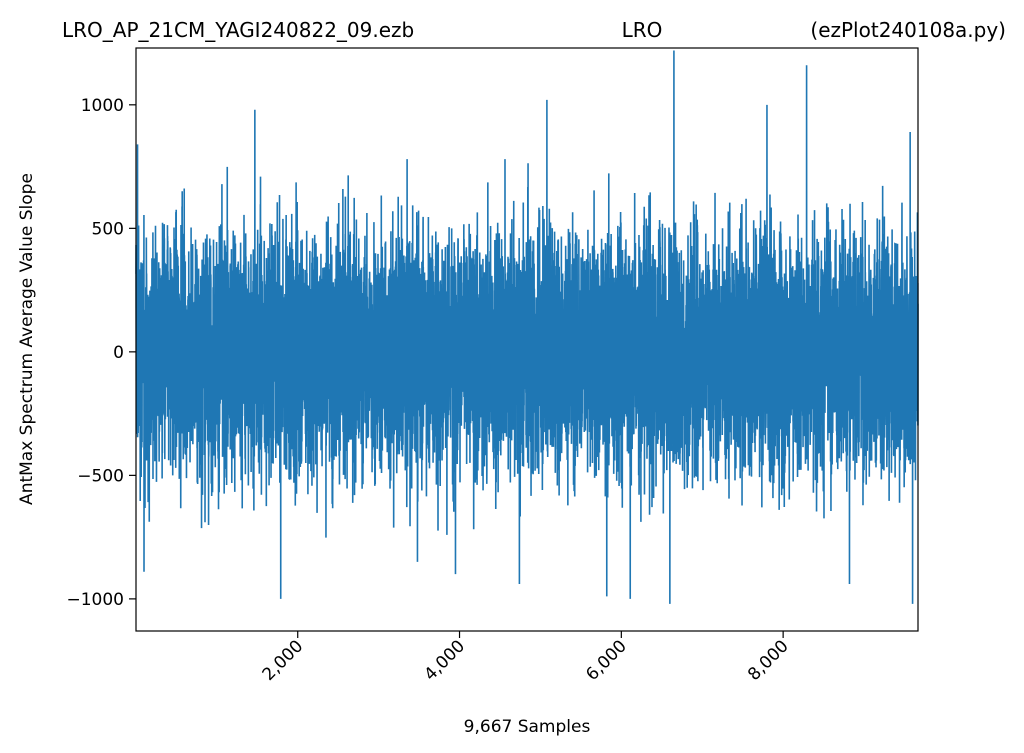 The height and width of the screenshot is (753, 1024). I want to click on chart-title-right: (ezPlot240108a.py), so click(908, 30).